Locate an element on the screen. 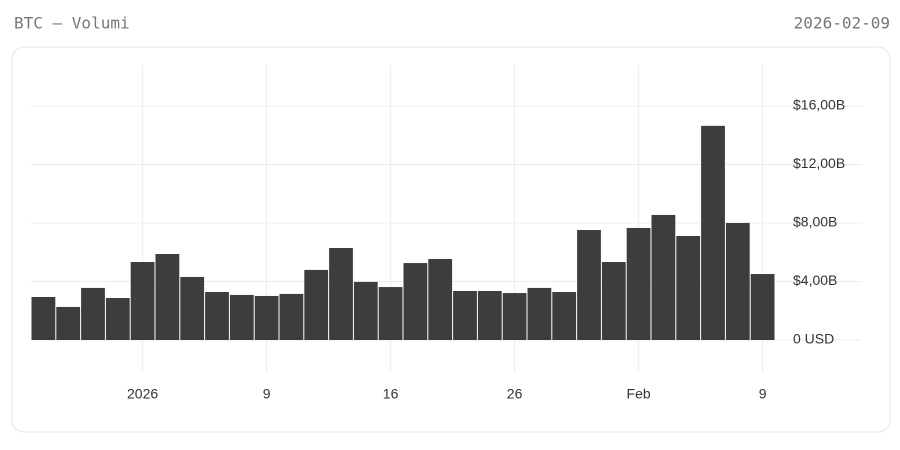  y-tick-label: $8,00B is located at coordinates (815, 222).